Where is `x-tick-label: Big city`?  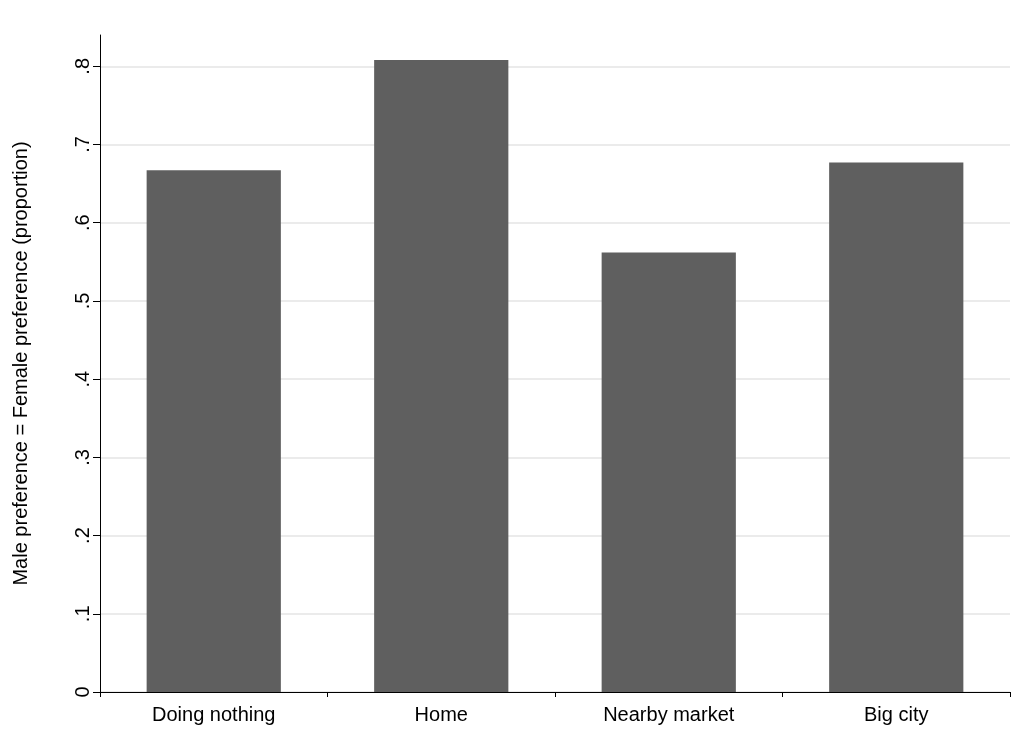
x-tick-label: Big city is located at coordinates (896, 714).